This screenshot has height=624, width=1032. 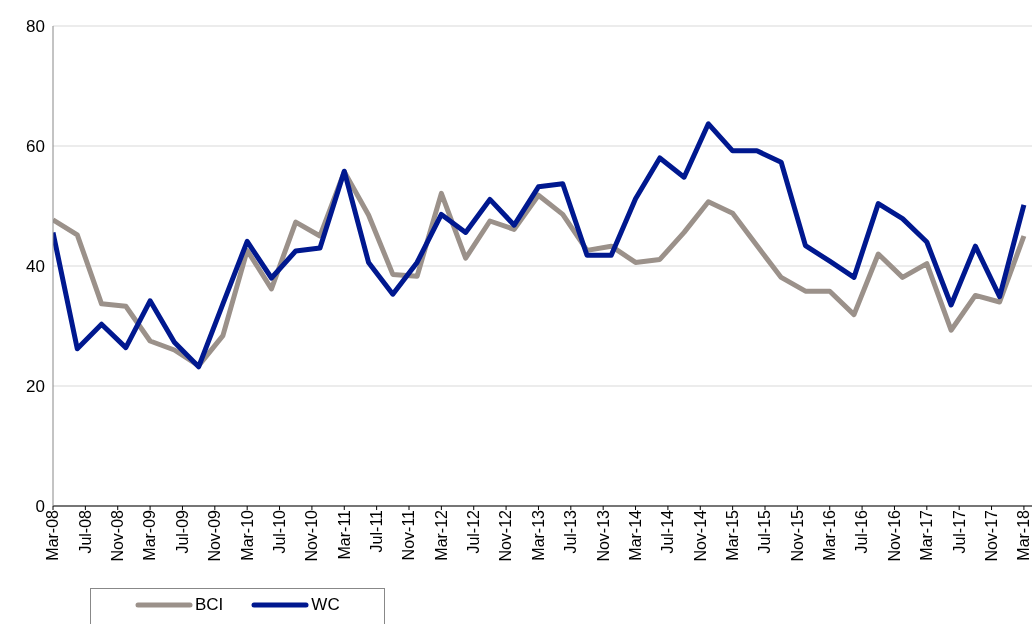 I want to click on x-tick-label: Mar-15, so click(x=732, y=535).